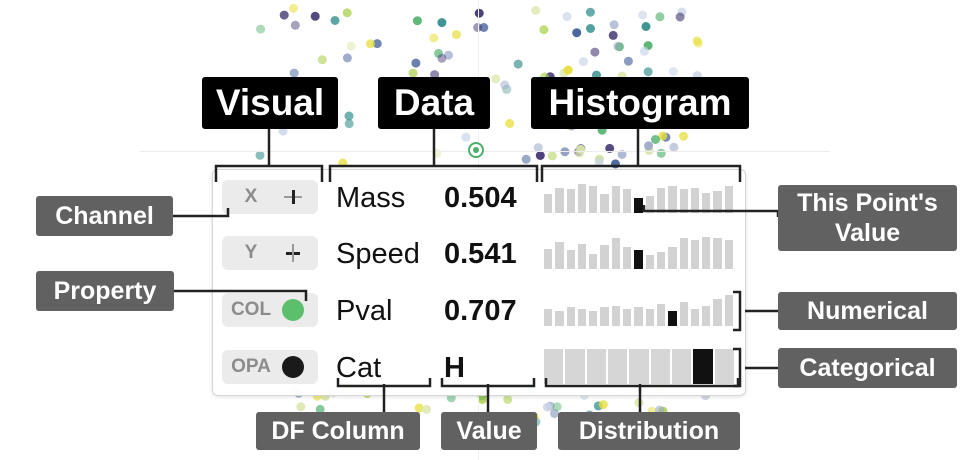 This screenshot has width=960, height=460. What do you see at coordinates (270, 253) in the screenshot?
I see `channel-chip-y: Y` at bounding box center [270, 253].